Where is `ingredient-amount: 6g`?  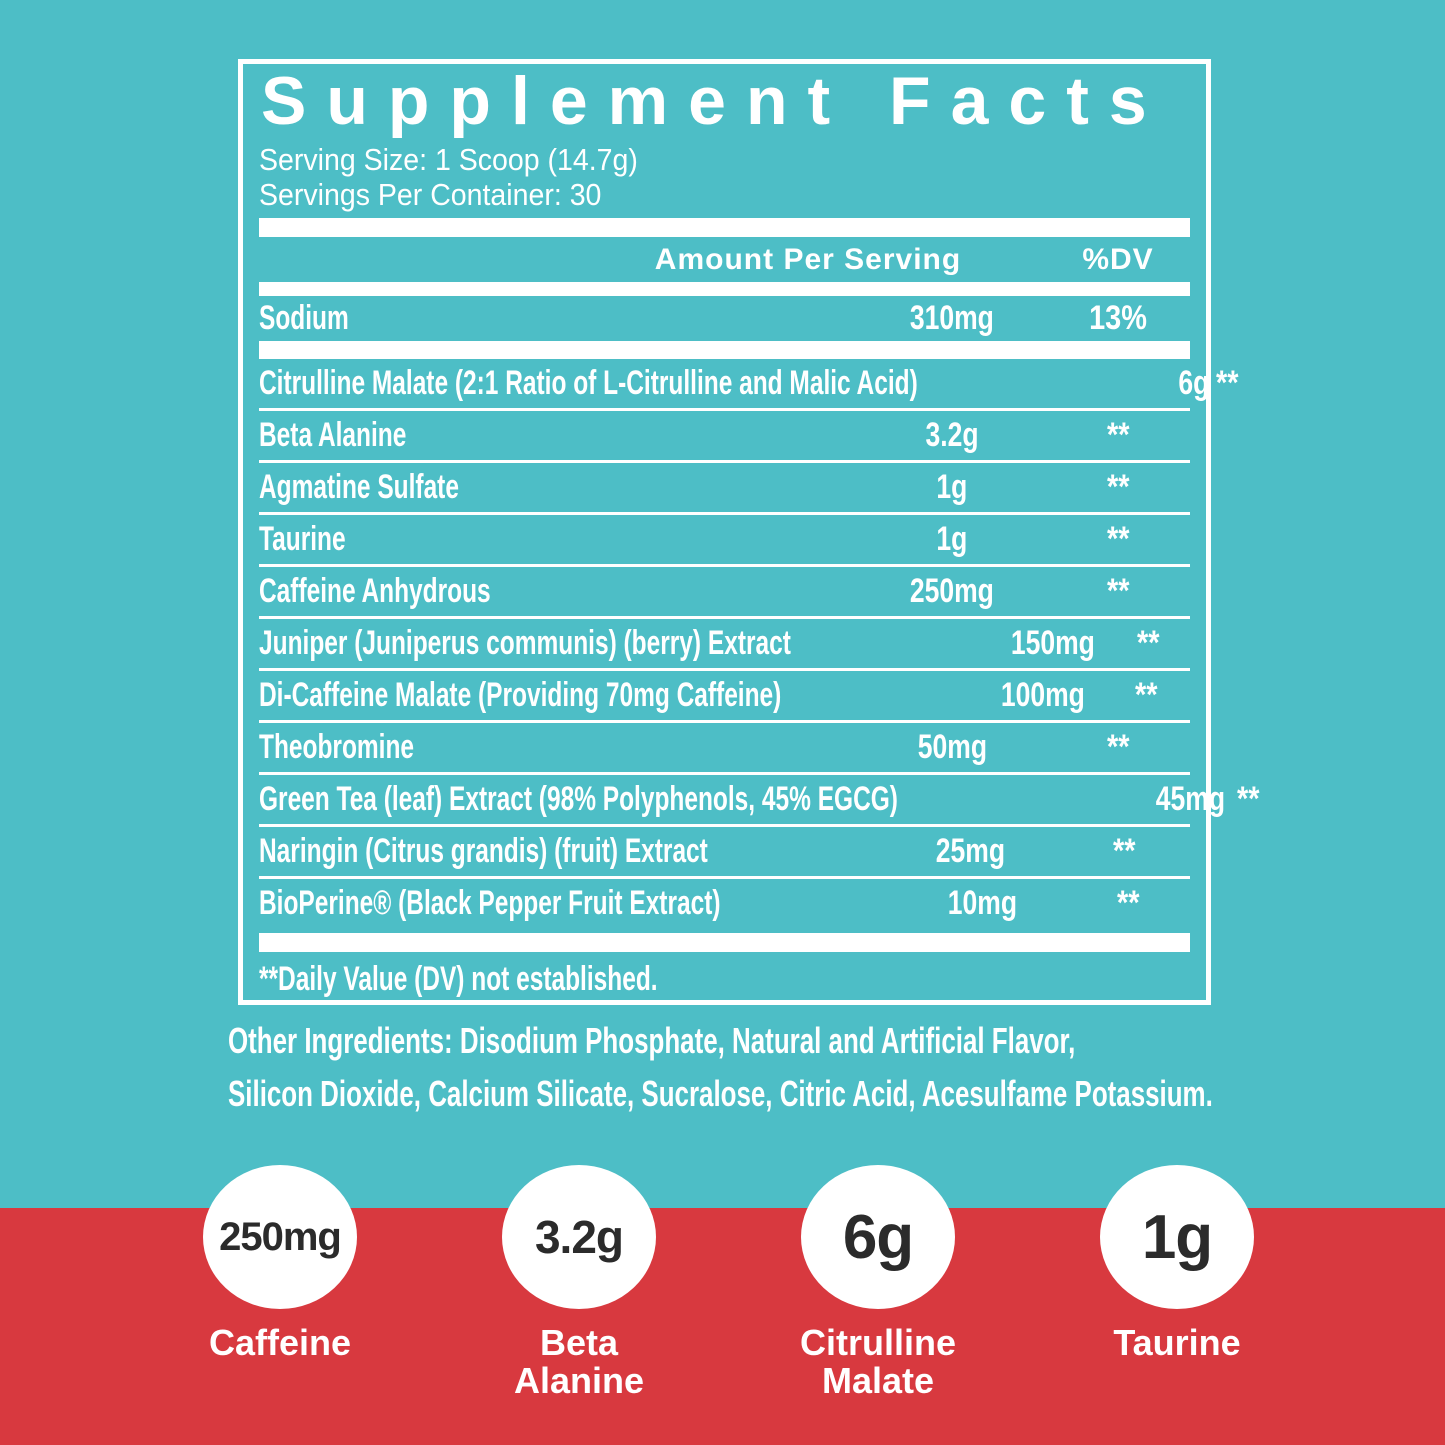
ingredient-amount: 6g is located at coordinates (1194, 383).